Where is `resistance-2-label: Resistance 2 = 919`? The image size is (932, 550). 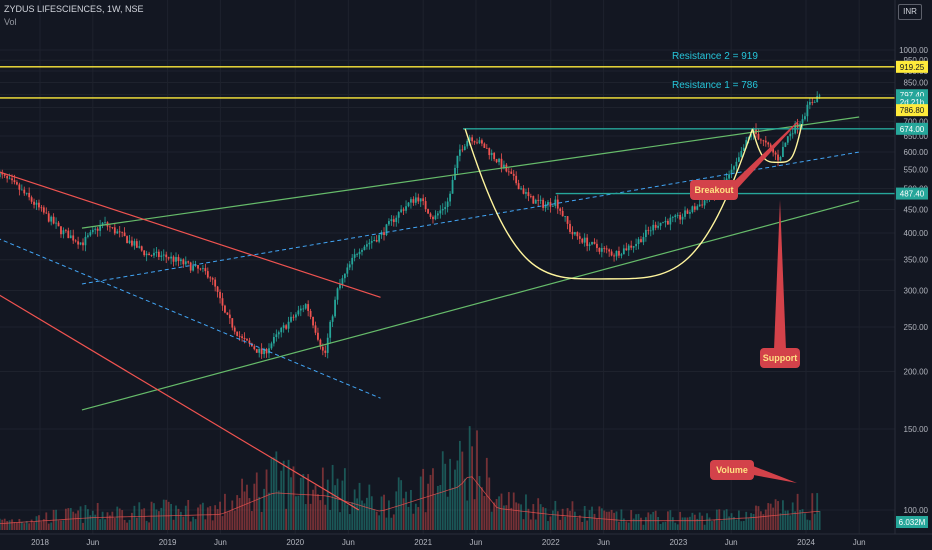
resistance-2-label: Resistance 2 = 919 is located at coordinates (715, 56).